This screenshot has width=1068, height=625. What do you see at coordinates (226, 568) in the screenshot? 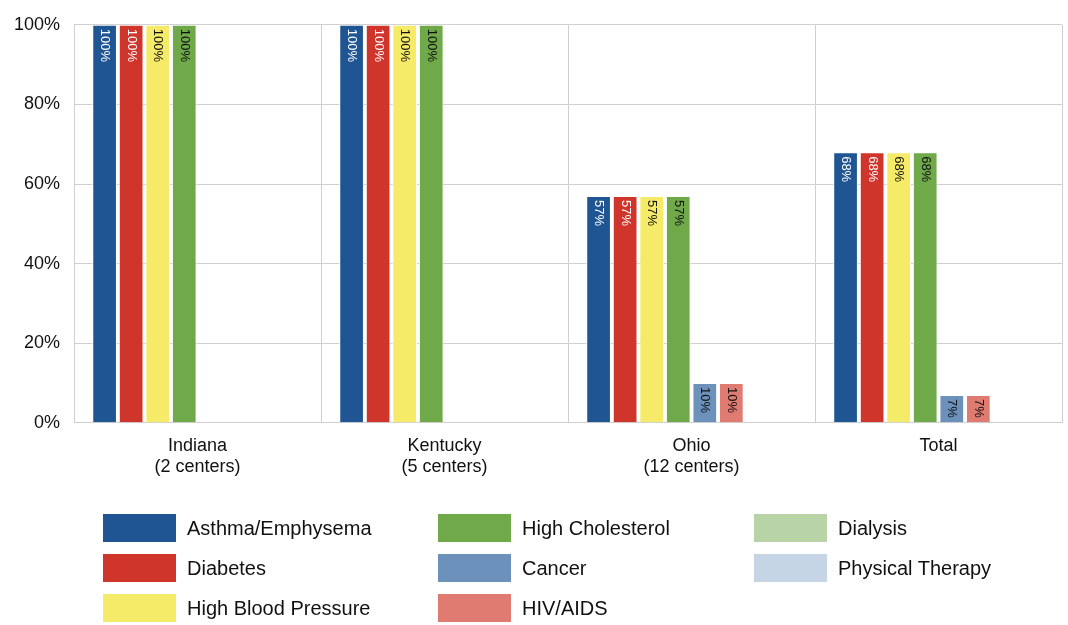
I see `legend-label: Diabetes` at bounding box center [226, 568].